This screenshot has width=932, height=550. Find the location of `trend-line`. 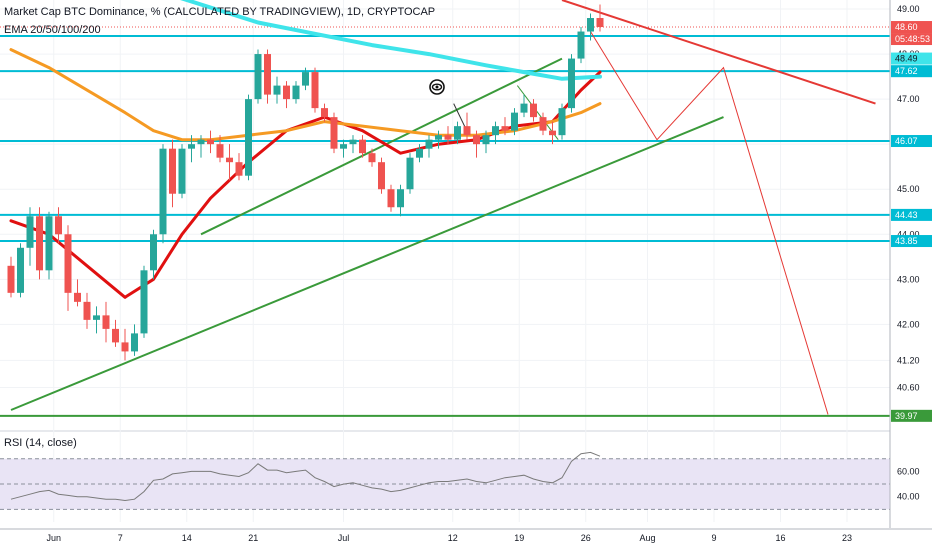

trend-line is located at coordinates (381, 146).